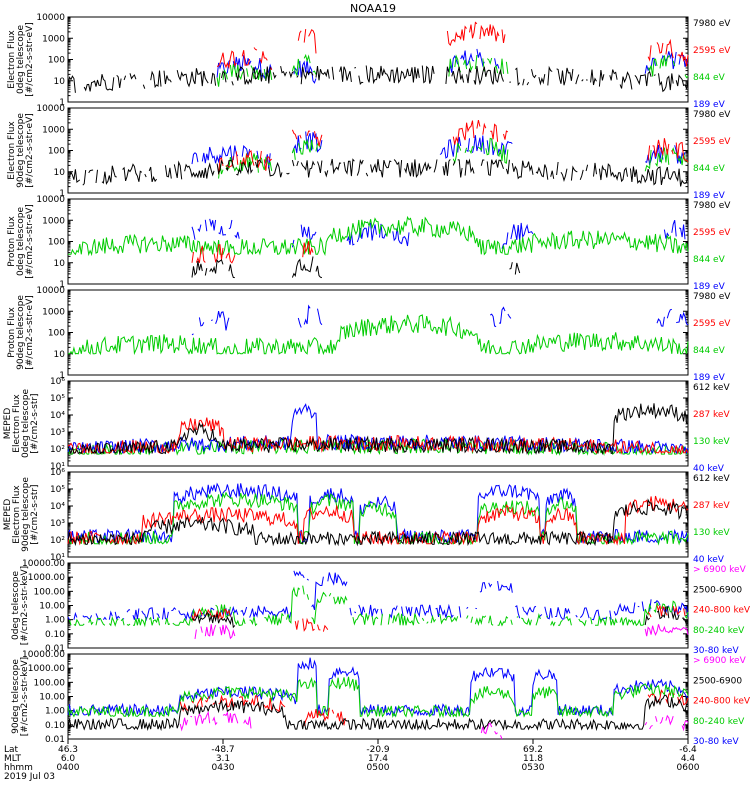 This screenshot has height=800, width=750. I want to click on y-tick-label: 10000.00, so click(43, 655).